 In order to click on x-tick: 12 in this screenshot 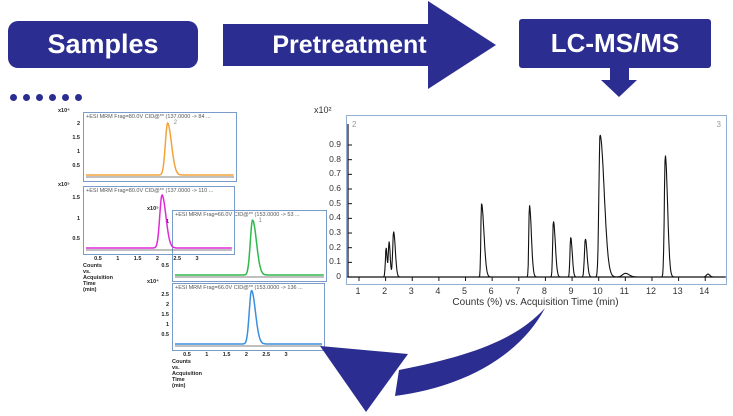, I will do `click(650, 291)`.